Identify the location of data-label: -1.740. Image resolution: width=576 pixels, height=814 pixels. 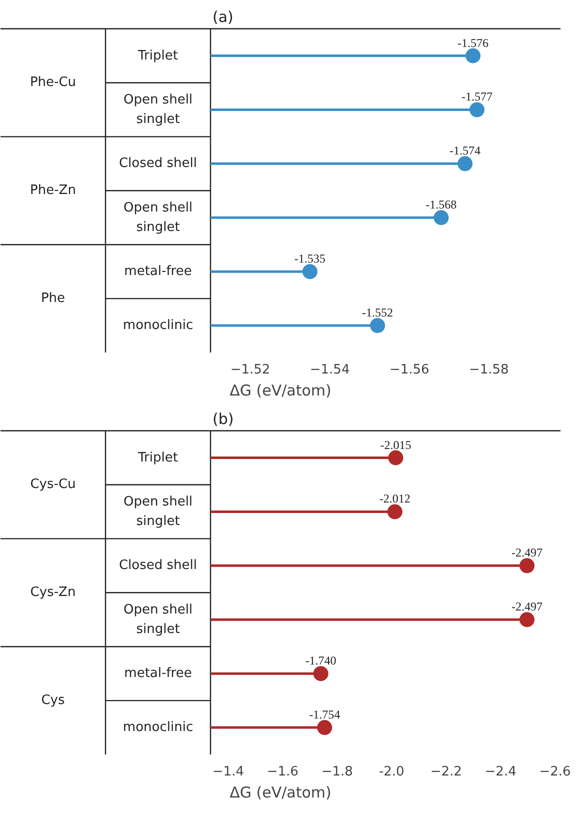
(320, 661).